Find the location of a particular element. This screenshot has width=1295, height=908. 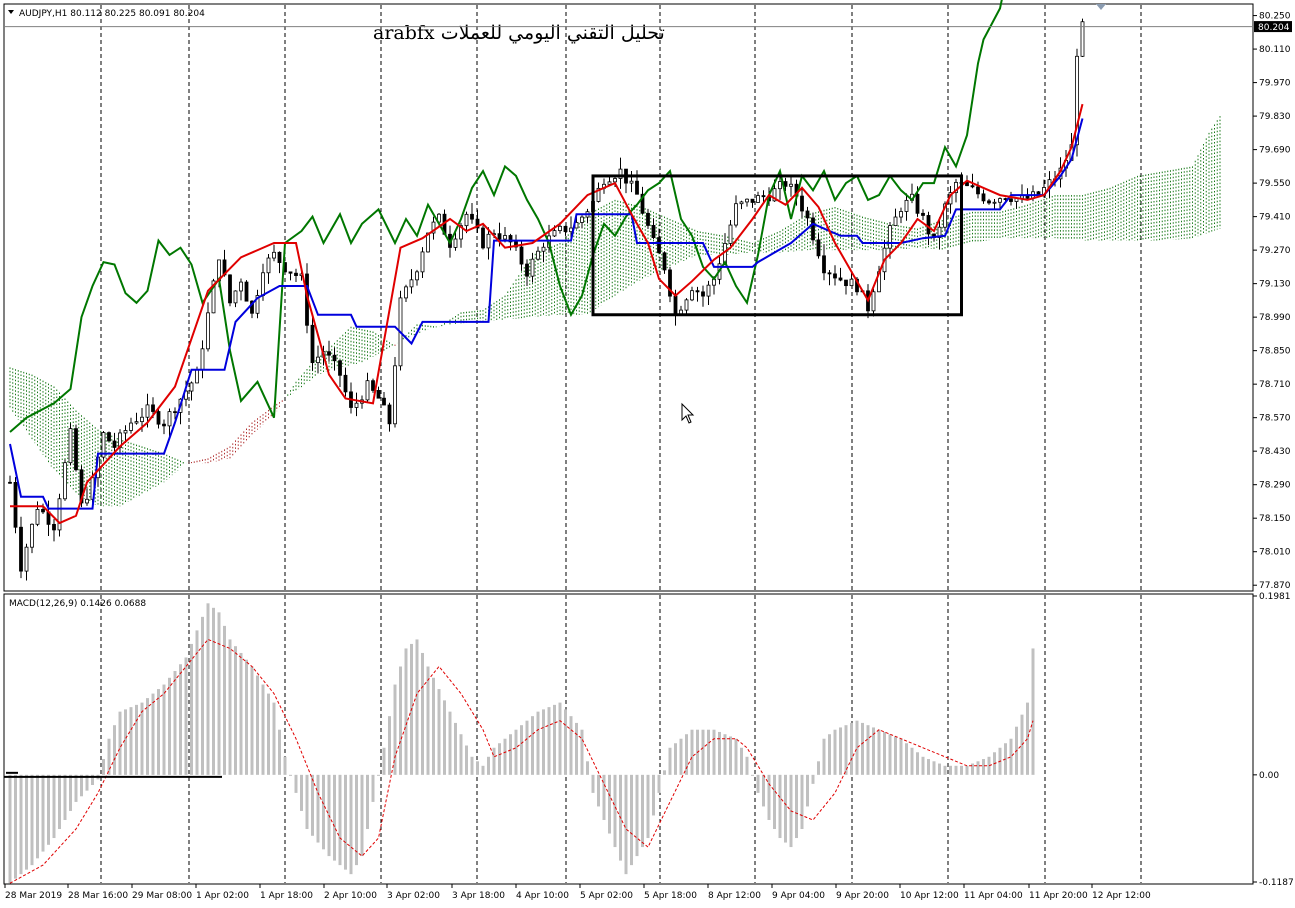

price-tick-label: 78.010 is located at coordinates (1275, 553).